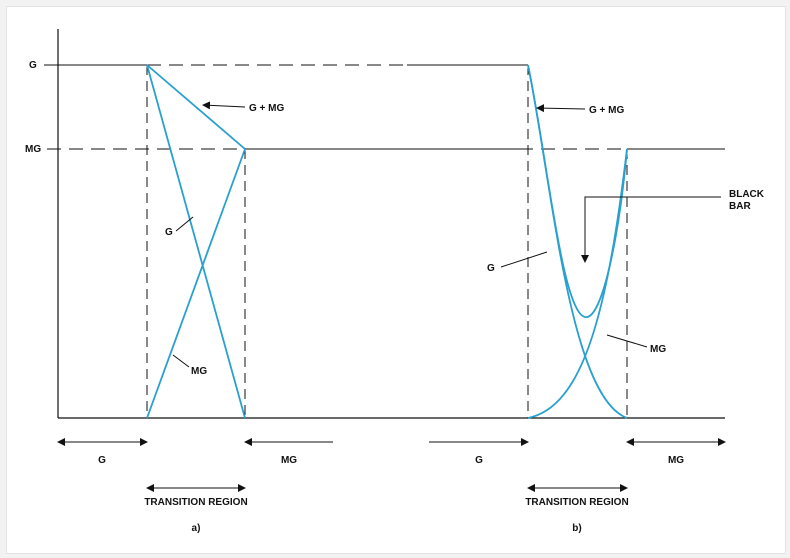 The height and width of the screenshot is (558, 790). I want to click on label-black-bar-1: BLACK, so click(747, 194).